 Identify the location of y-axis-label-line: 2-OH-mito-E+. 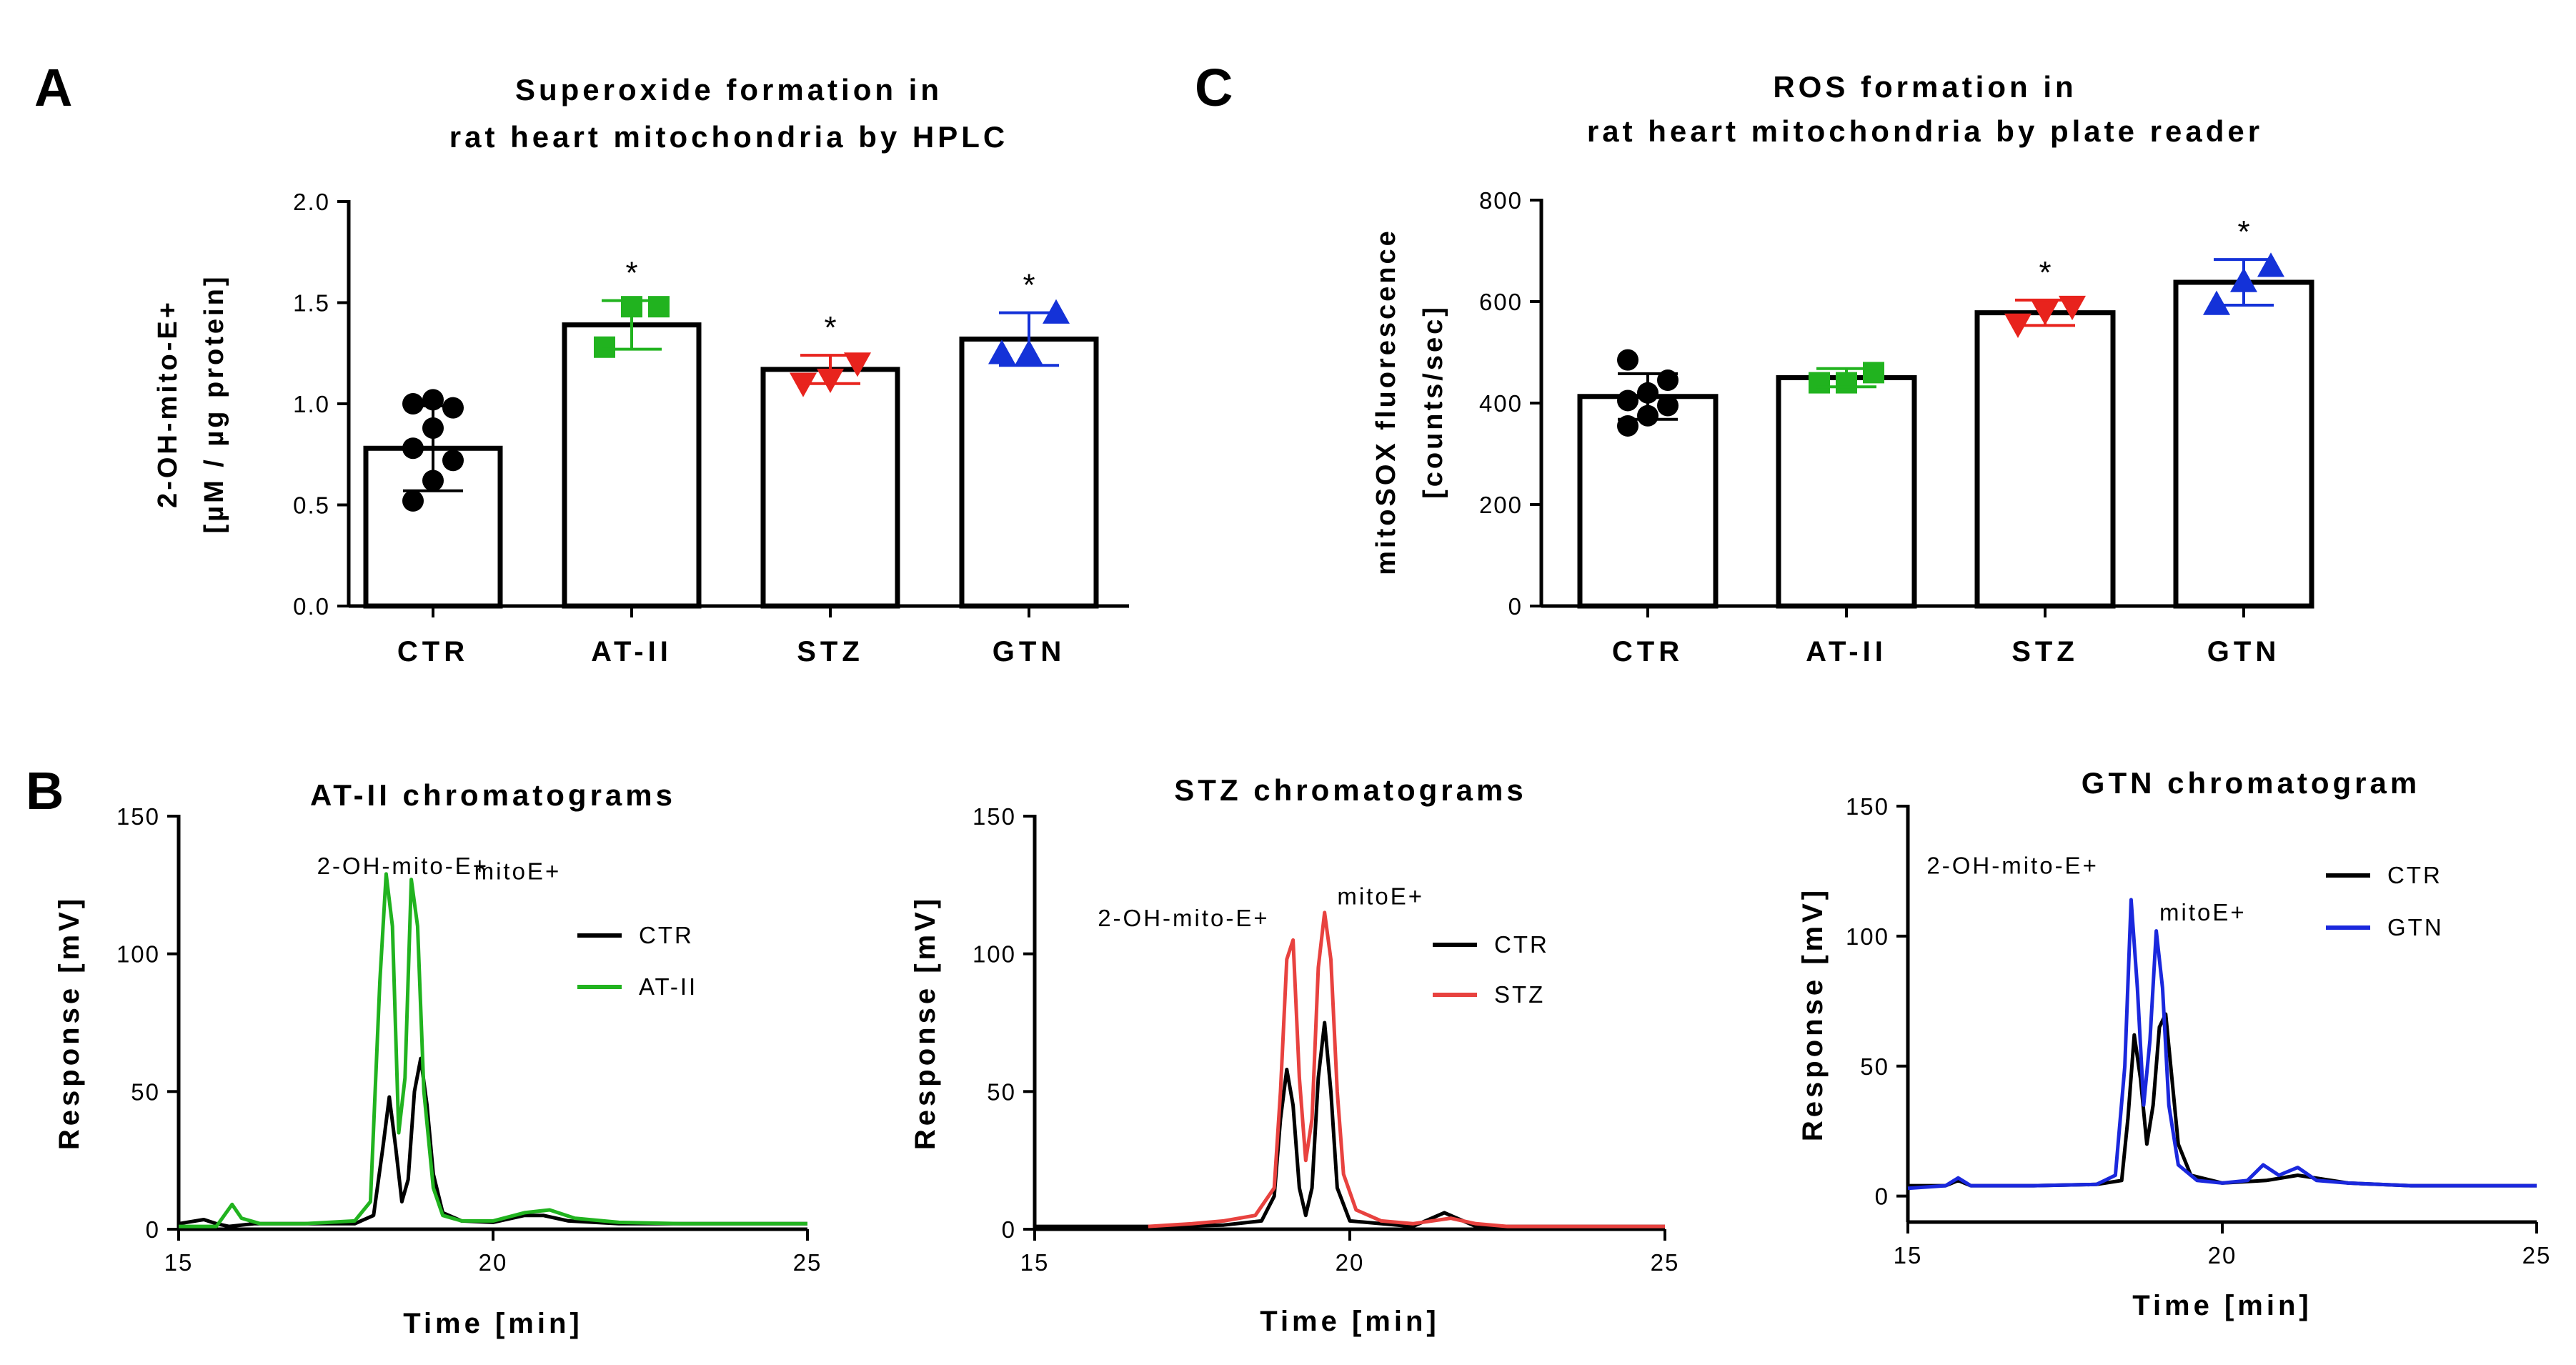
(168, 403).